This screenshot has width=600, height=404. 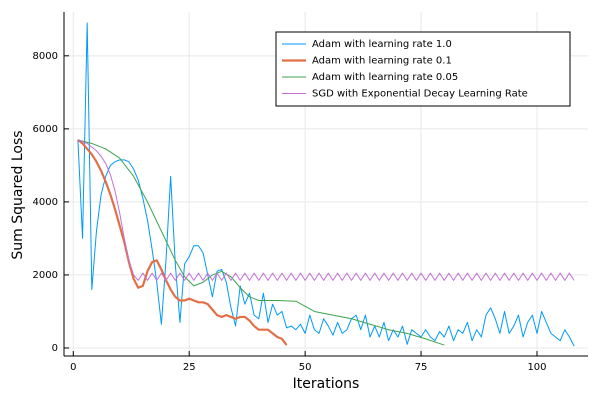 What do you see at coordinates (189, 367) in the screenshot?
I see `x-tick-label: 25` at bounding box center [189, 367].